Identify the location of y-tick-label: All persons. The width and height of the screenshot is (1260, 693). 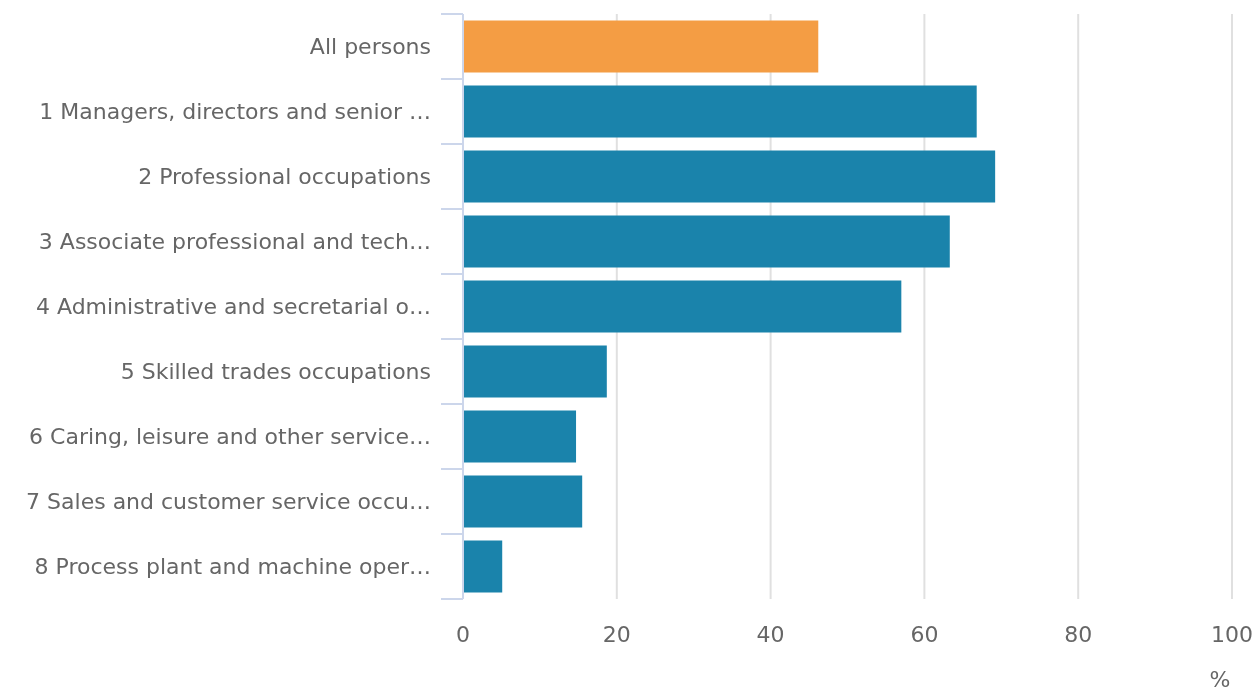
(370, 47).